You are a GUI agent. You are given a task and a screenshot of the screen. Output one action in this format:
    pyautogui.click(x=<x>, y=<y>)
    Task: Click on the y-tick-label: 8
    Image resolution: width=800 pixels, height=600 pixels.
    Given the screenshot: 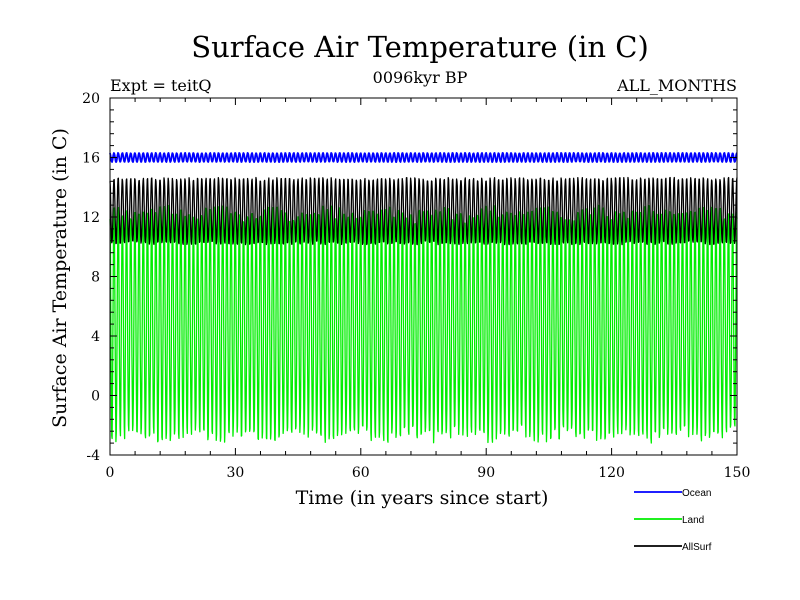 What is the action you would take?
    pyautogui.click(x=95, y=278)
    